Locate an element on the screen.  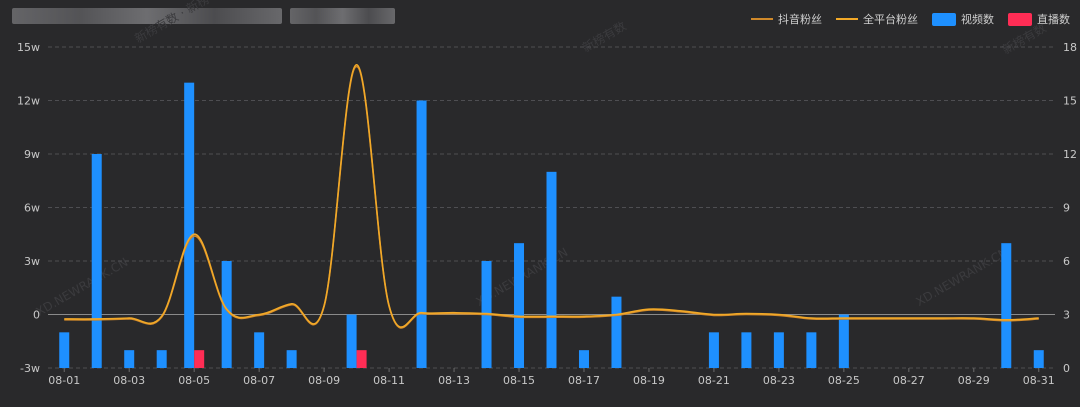
legend-item-douyin-fans: 抖音粉丝 is located at coordinates (786, 19).